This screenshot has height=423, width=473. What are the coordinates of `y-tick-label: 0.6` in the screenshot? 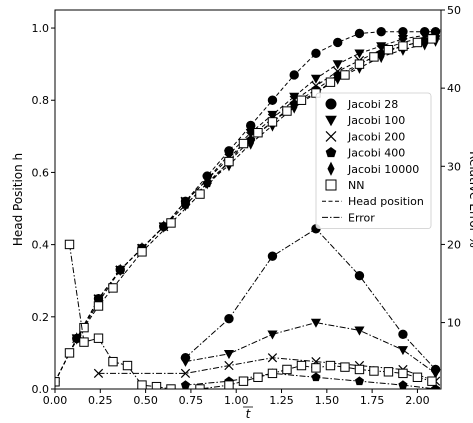 It's located at (41, 172).